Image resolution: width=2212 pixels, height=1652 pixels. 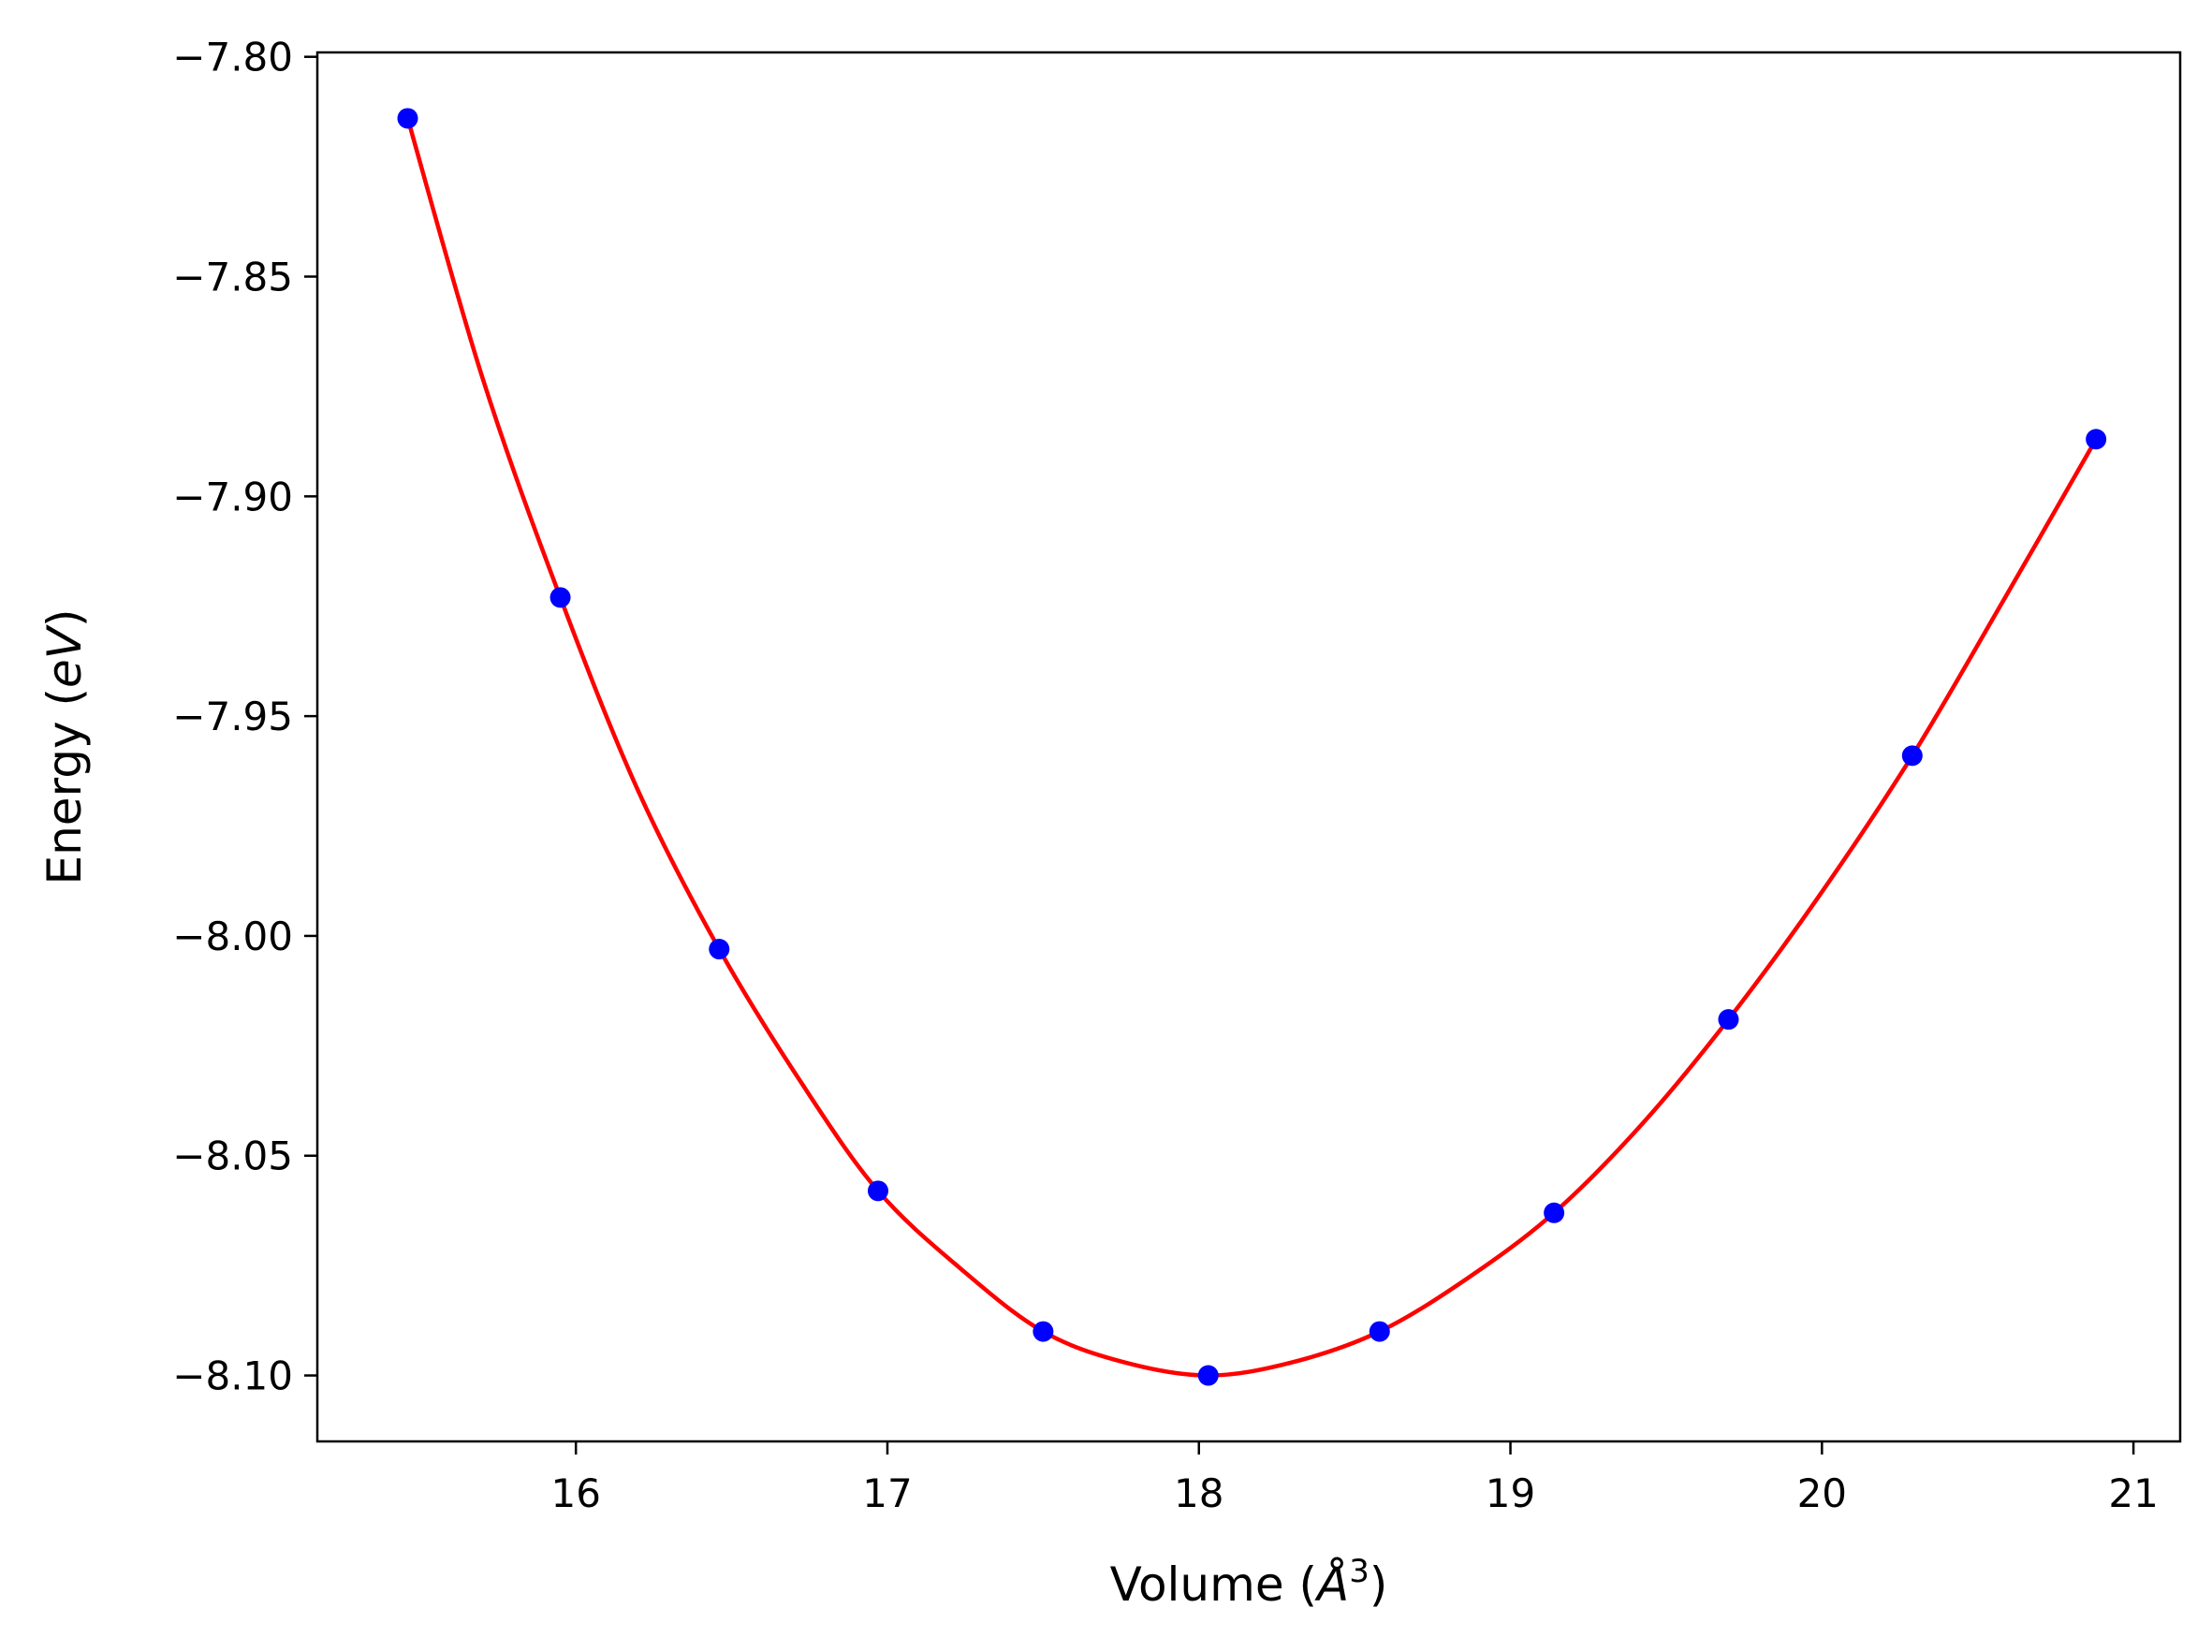 I want to click on y-tick-label: −7.85, so click(x=232, y=278).